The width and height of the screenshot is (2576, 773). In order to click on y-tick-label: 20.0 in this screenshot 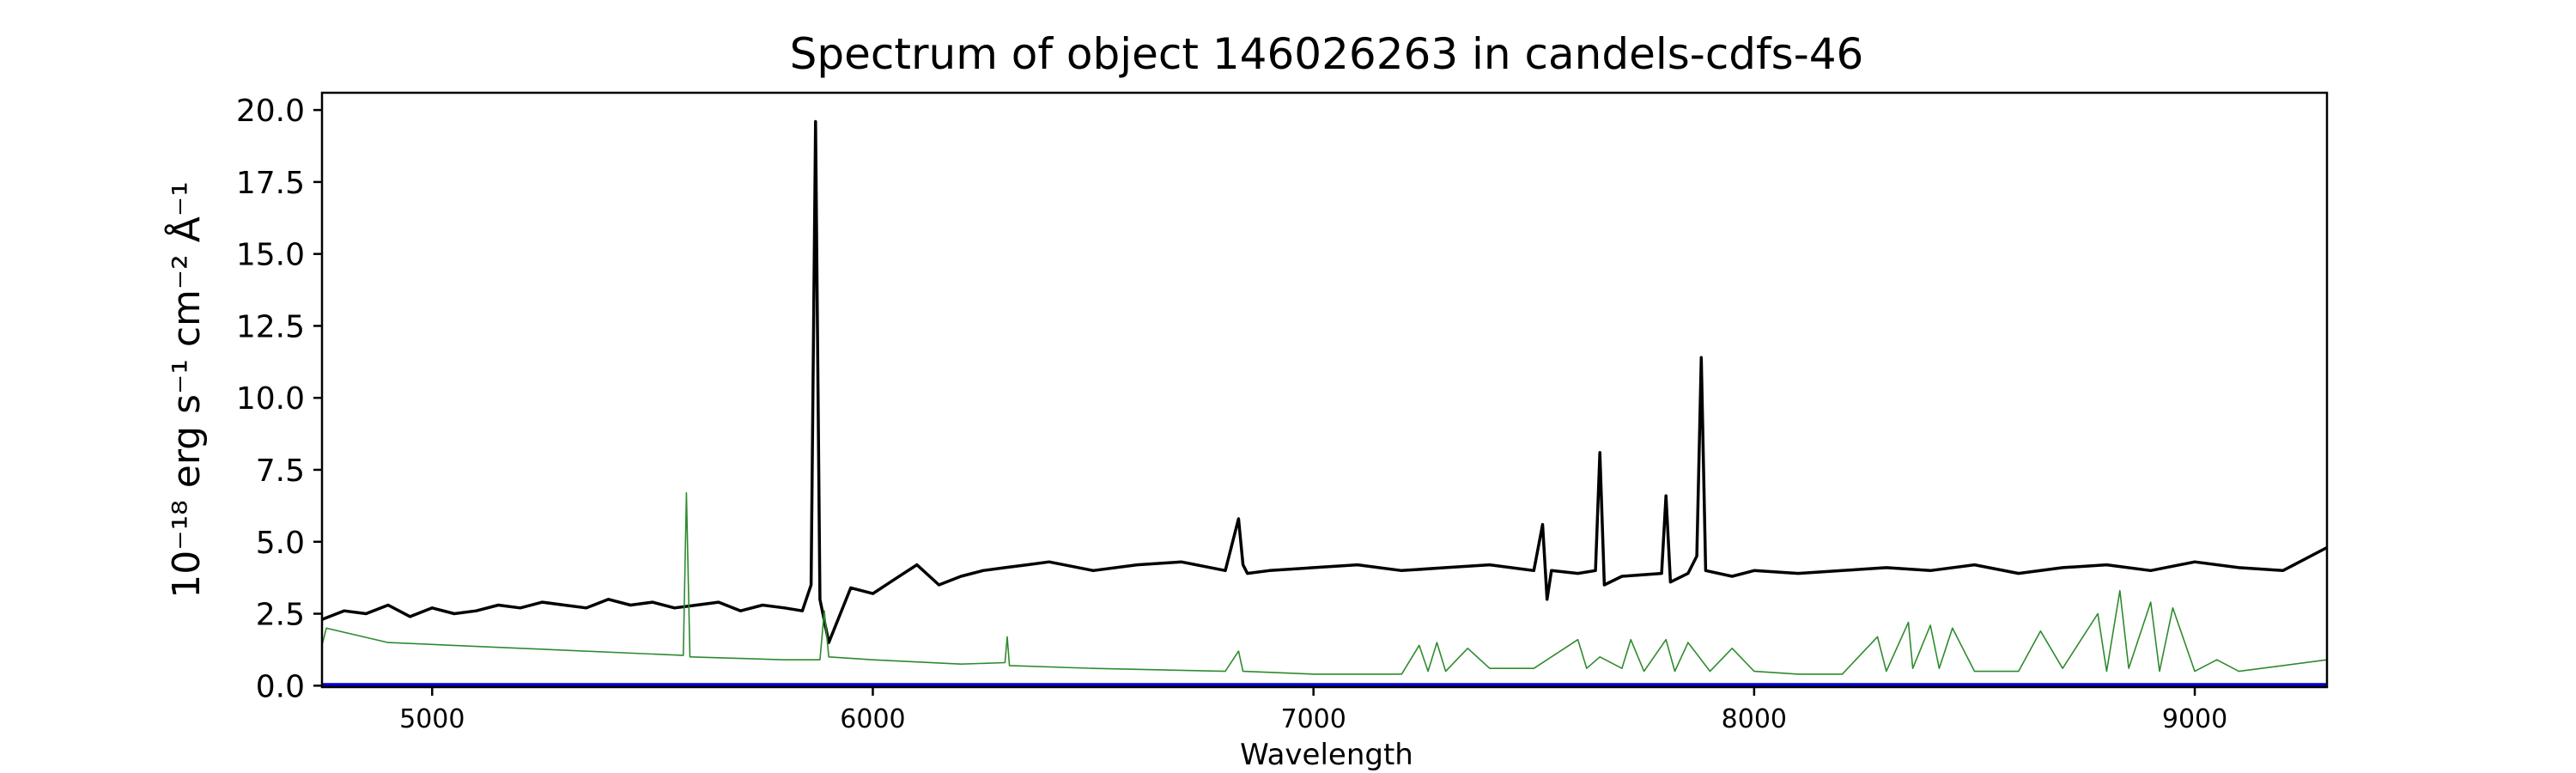, I will do `click(270, 111)`.